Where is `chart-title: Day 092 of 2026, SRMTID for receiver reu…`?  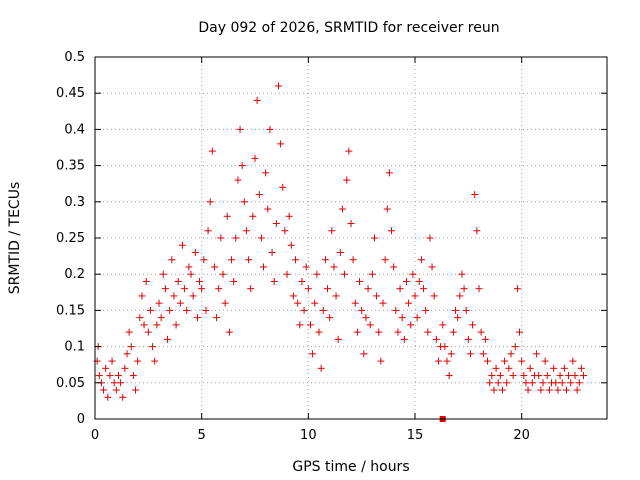 chart-title: Day 092 of 2026, SRMTID for receiver reu… is located at coordinates (348, 28).